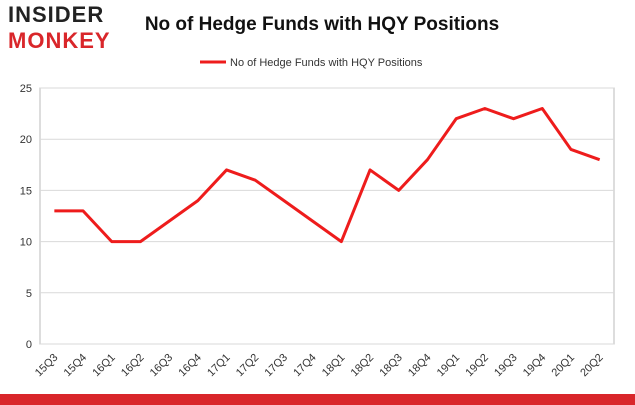  Describe the element at coordinates (391, 366) in the screenshot. I see `x-tick-label: 18Q3` at that location.